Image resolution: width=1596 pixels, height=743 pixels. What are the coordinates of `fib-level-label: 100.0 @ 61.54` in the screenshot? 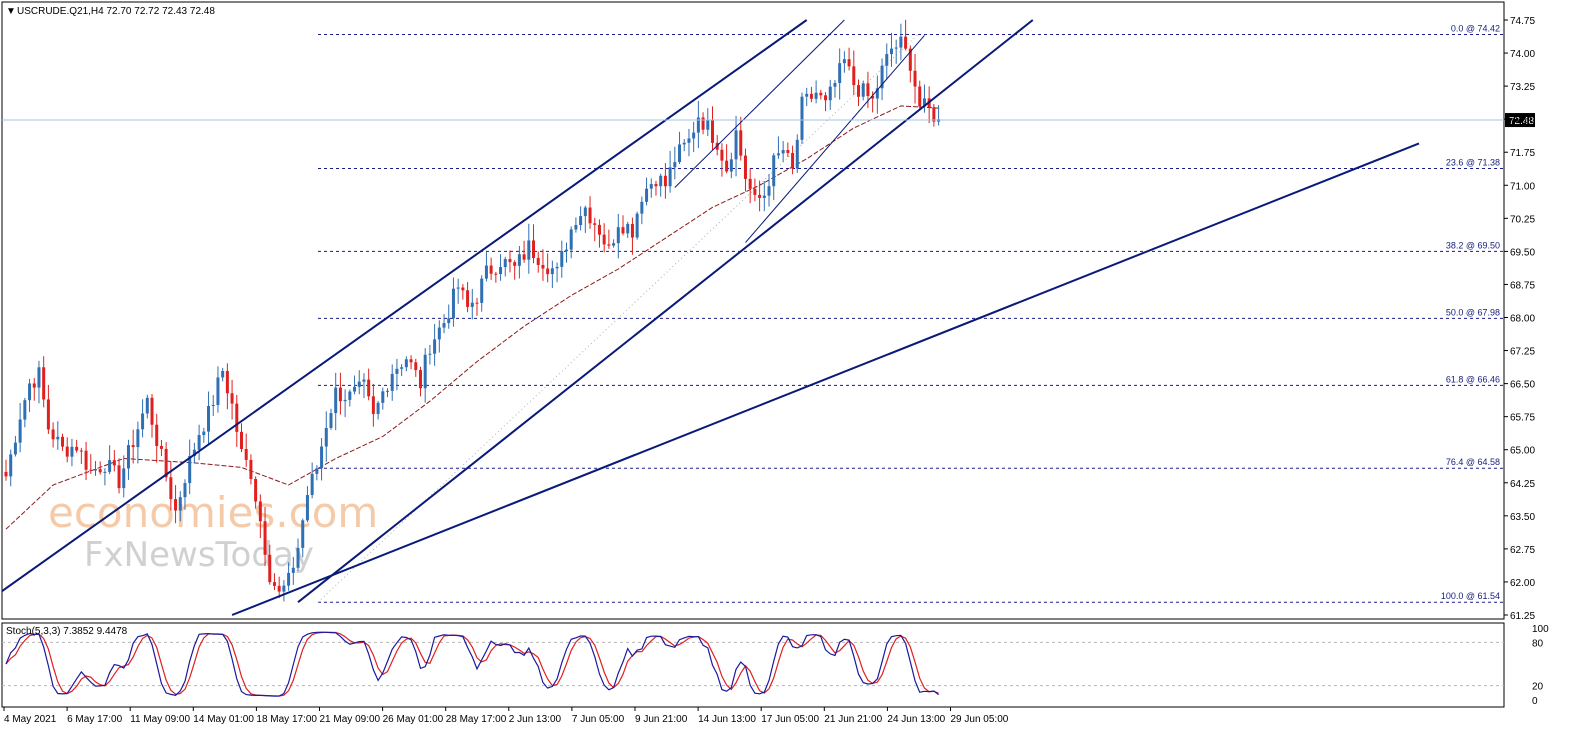 It's located at (1470, 596).